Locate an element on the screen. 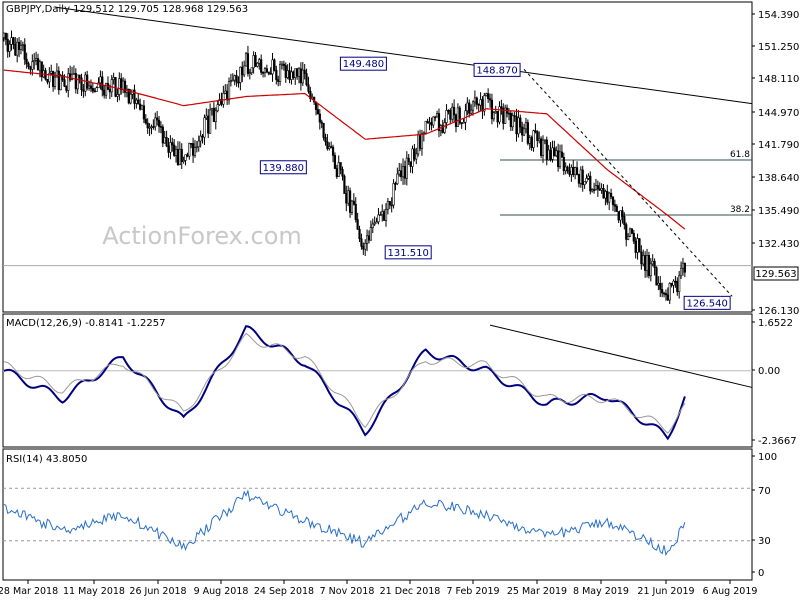 This screenshot has width=800, height=600. rsi-line is located at coordinates (344, 523).